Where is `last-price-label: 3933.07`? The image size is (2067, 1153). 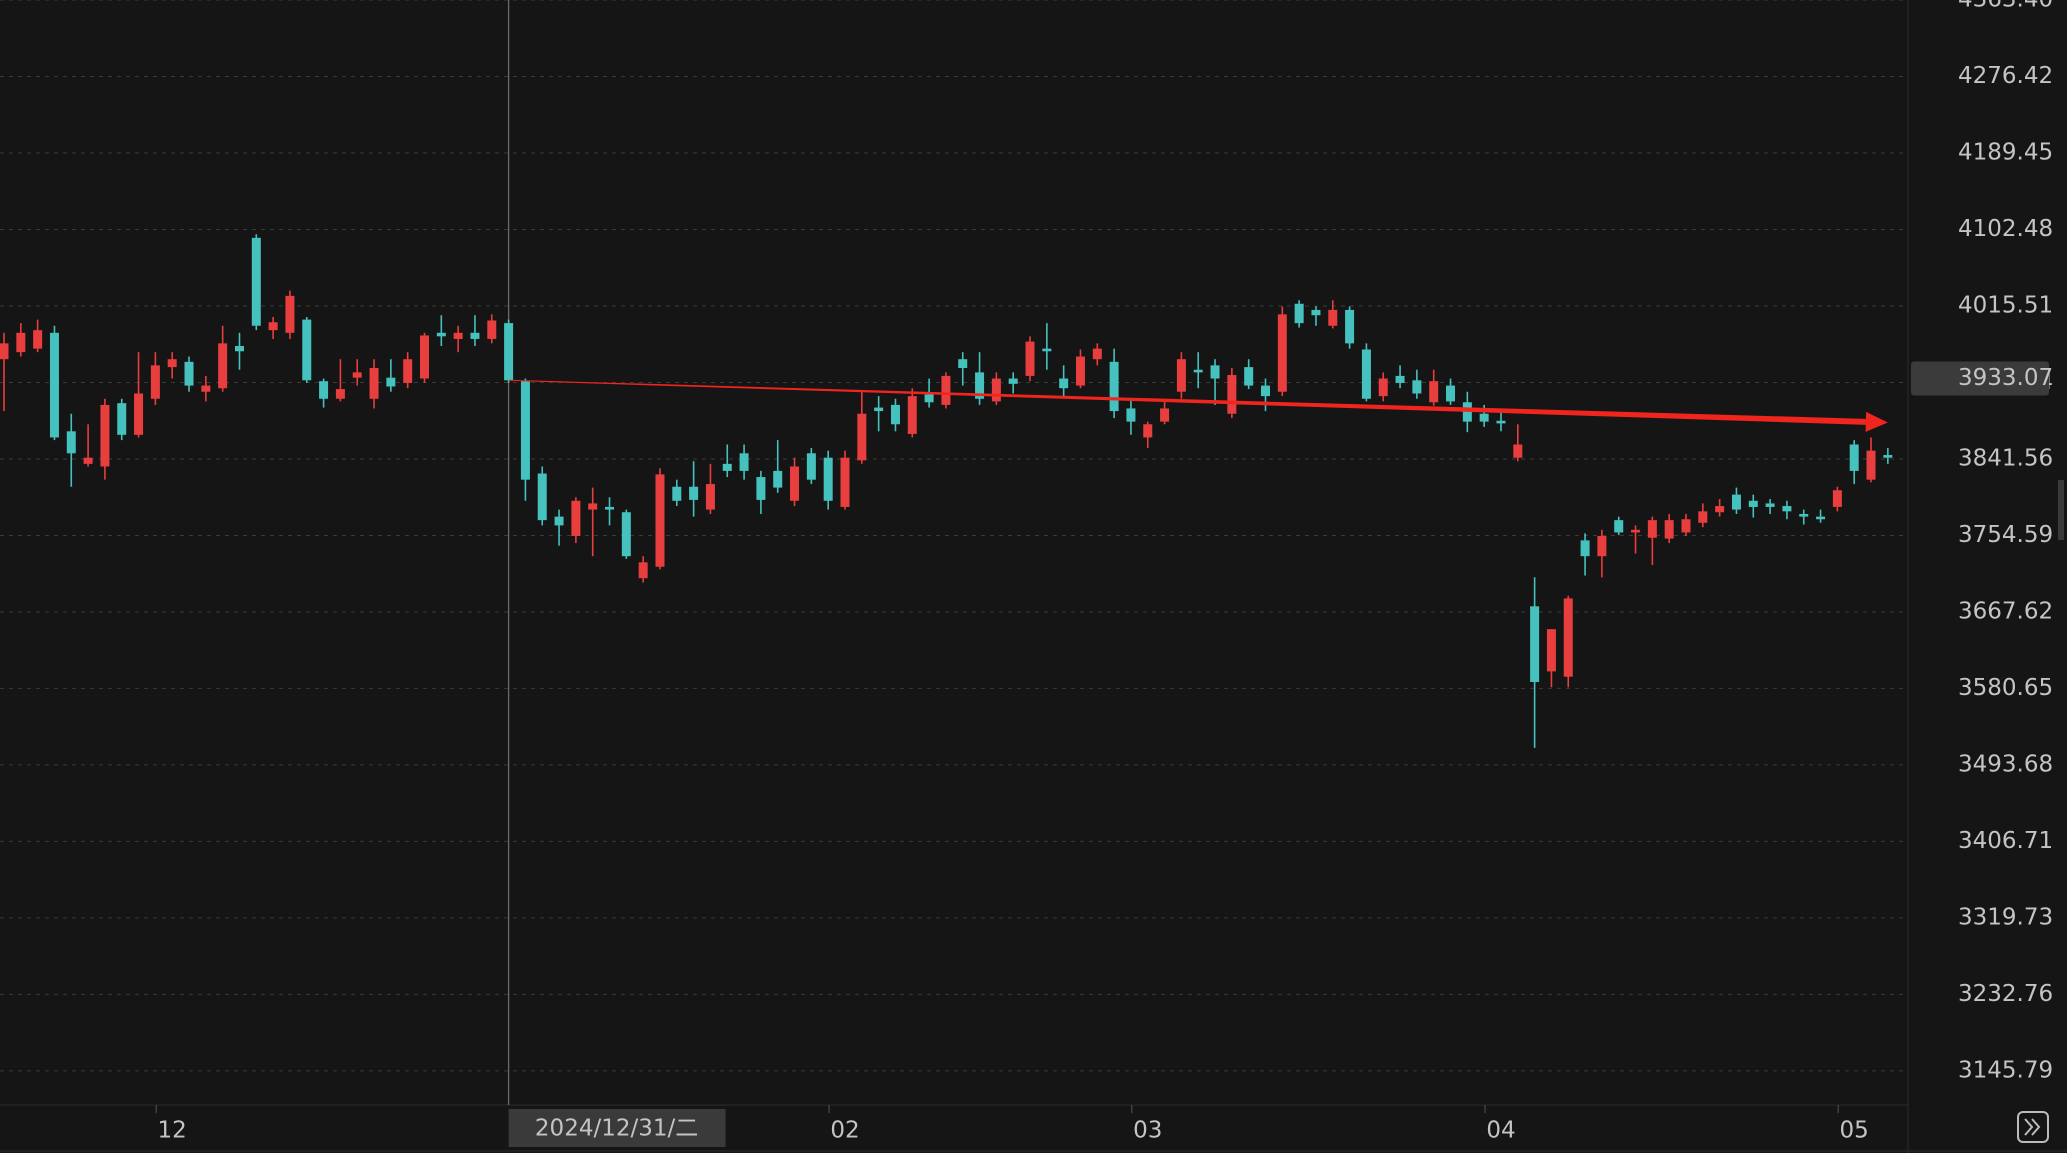
last-price-label: 3933.07 is located at coordinates (2005, 378).